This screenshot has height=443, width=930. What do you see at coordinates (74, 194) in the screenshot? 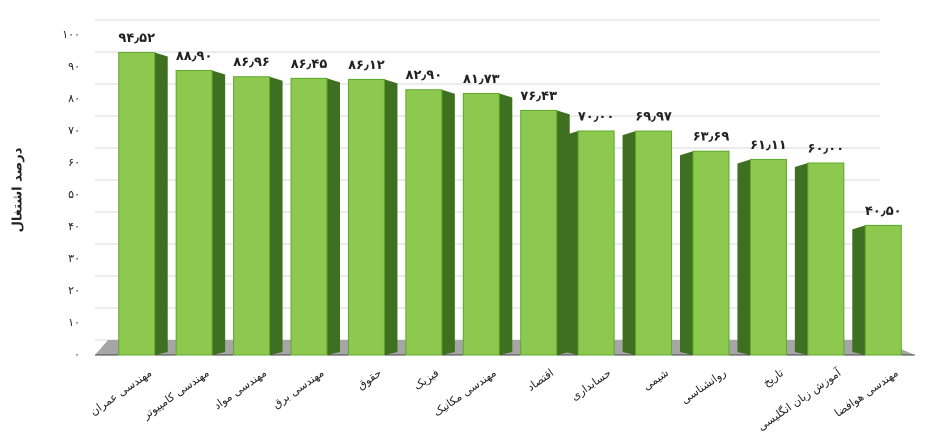
I see `y-tick-label: ۵۰` at bounding box center [74, 194].